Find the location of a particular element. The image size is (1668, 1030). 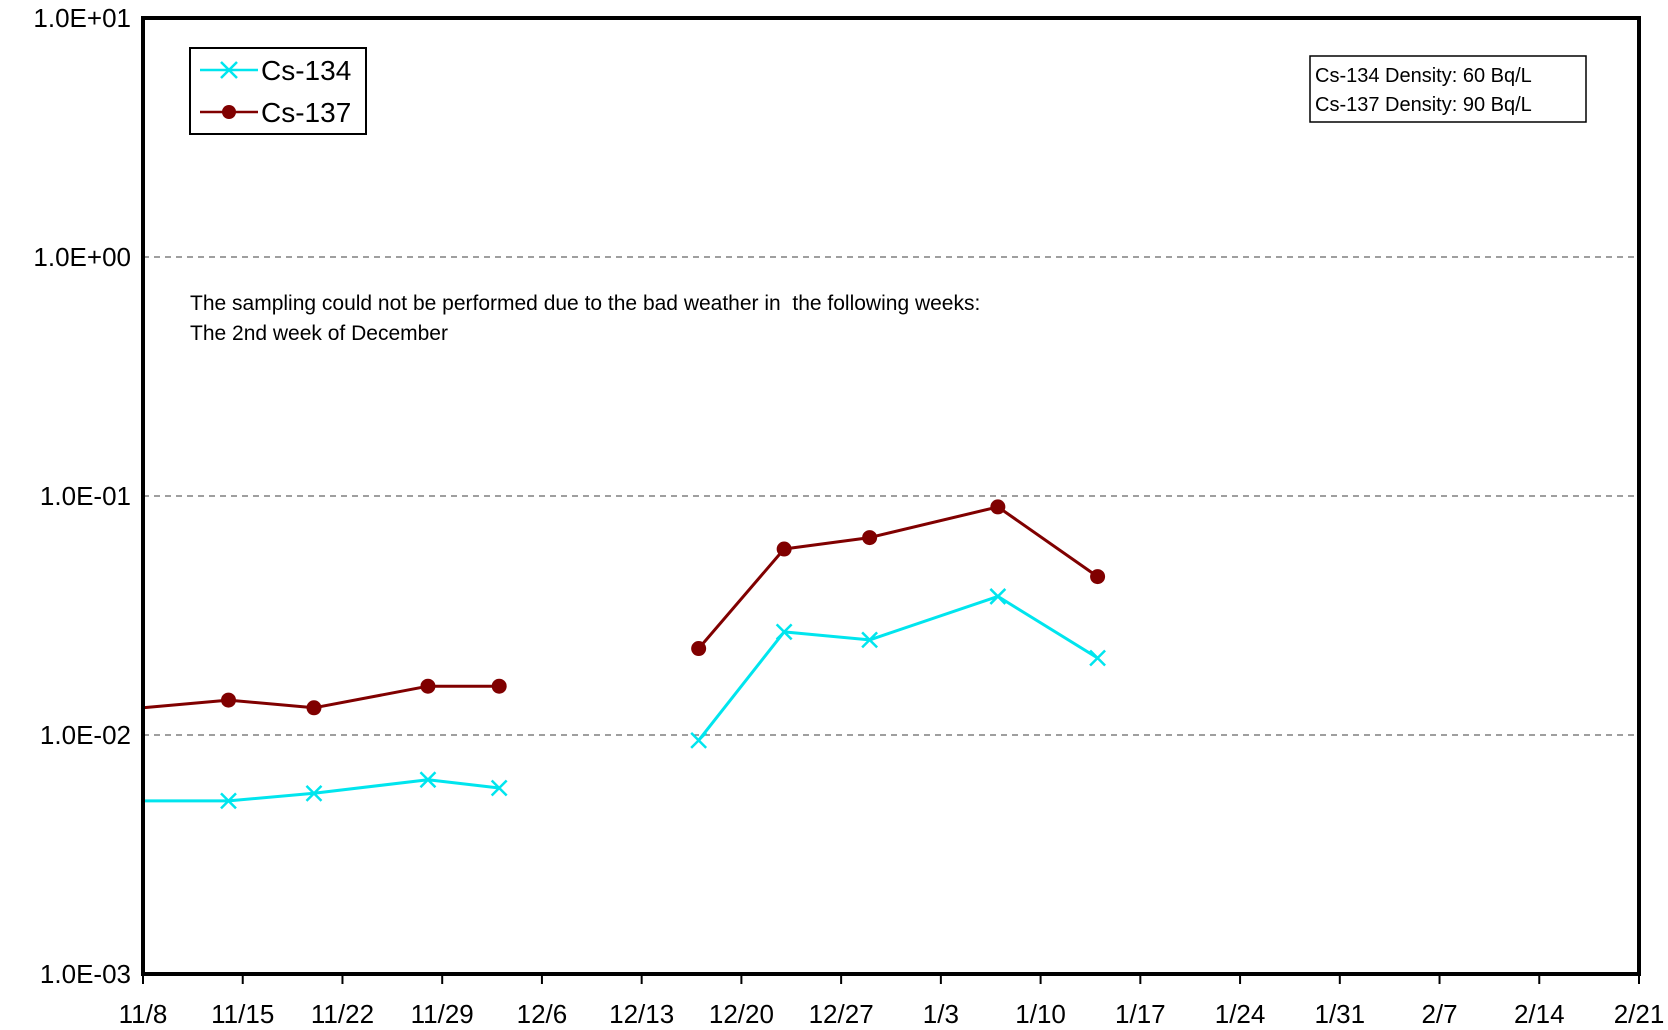

density-cs137: Cs-137 Density: 90 Bq/L is located at coordinates (1423, 105).